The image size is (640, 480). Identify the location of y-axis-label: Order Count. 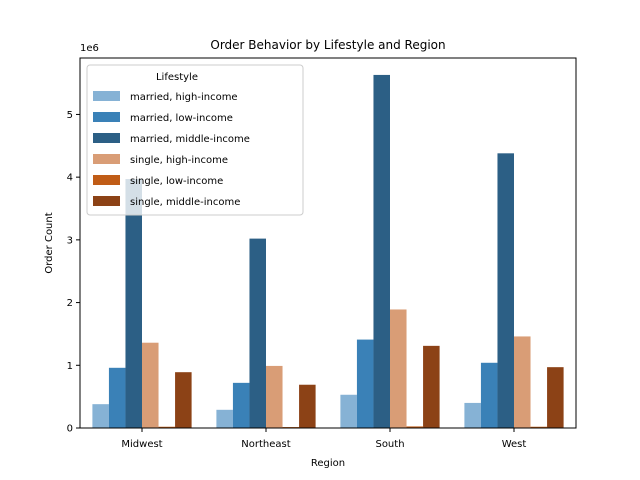
(49, 242).